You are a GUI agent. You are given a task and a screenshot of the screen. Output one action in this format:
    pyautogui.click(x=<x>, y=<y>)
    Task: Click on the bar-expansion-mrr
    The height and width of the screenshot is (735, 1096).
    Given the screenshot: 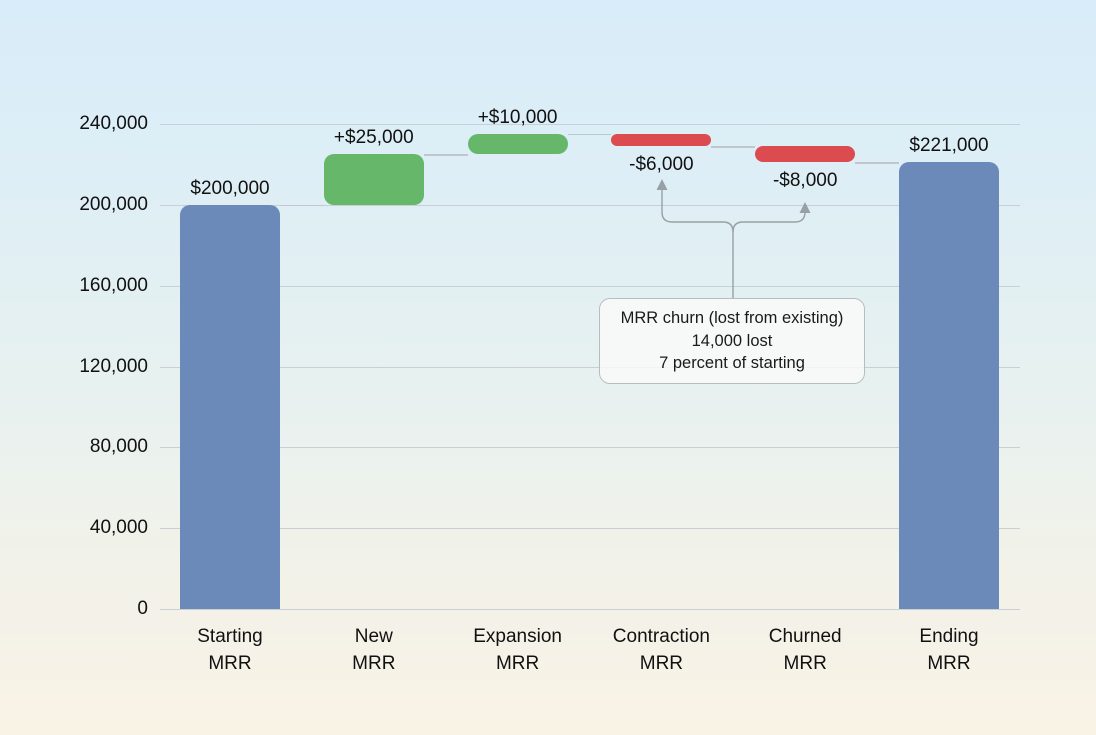 What is the action you would take?
    pyautogui.click(x=517, y=144)
    